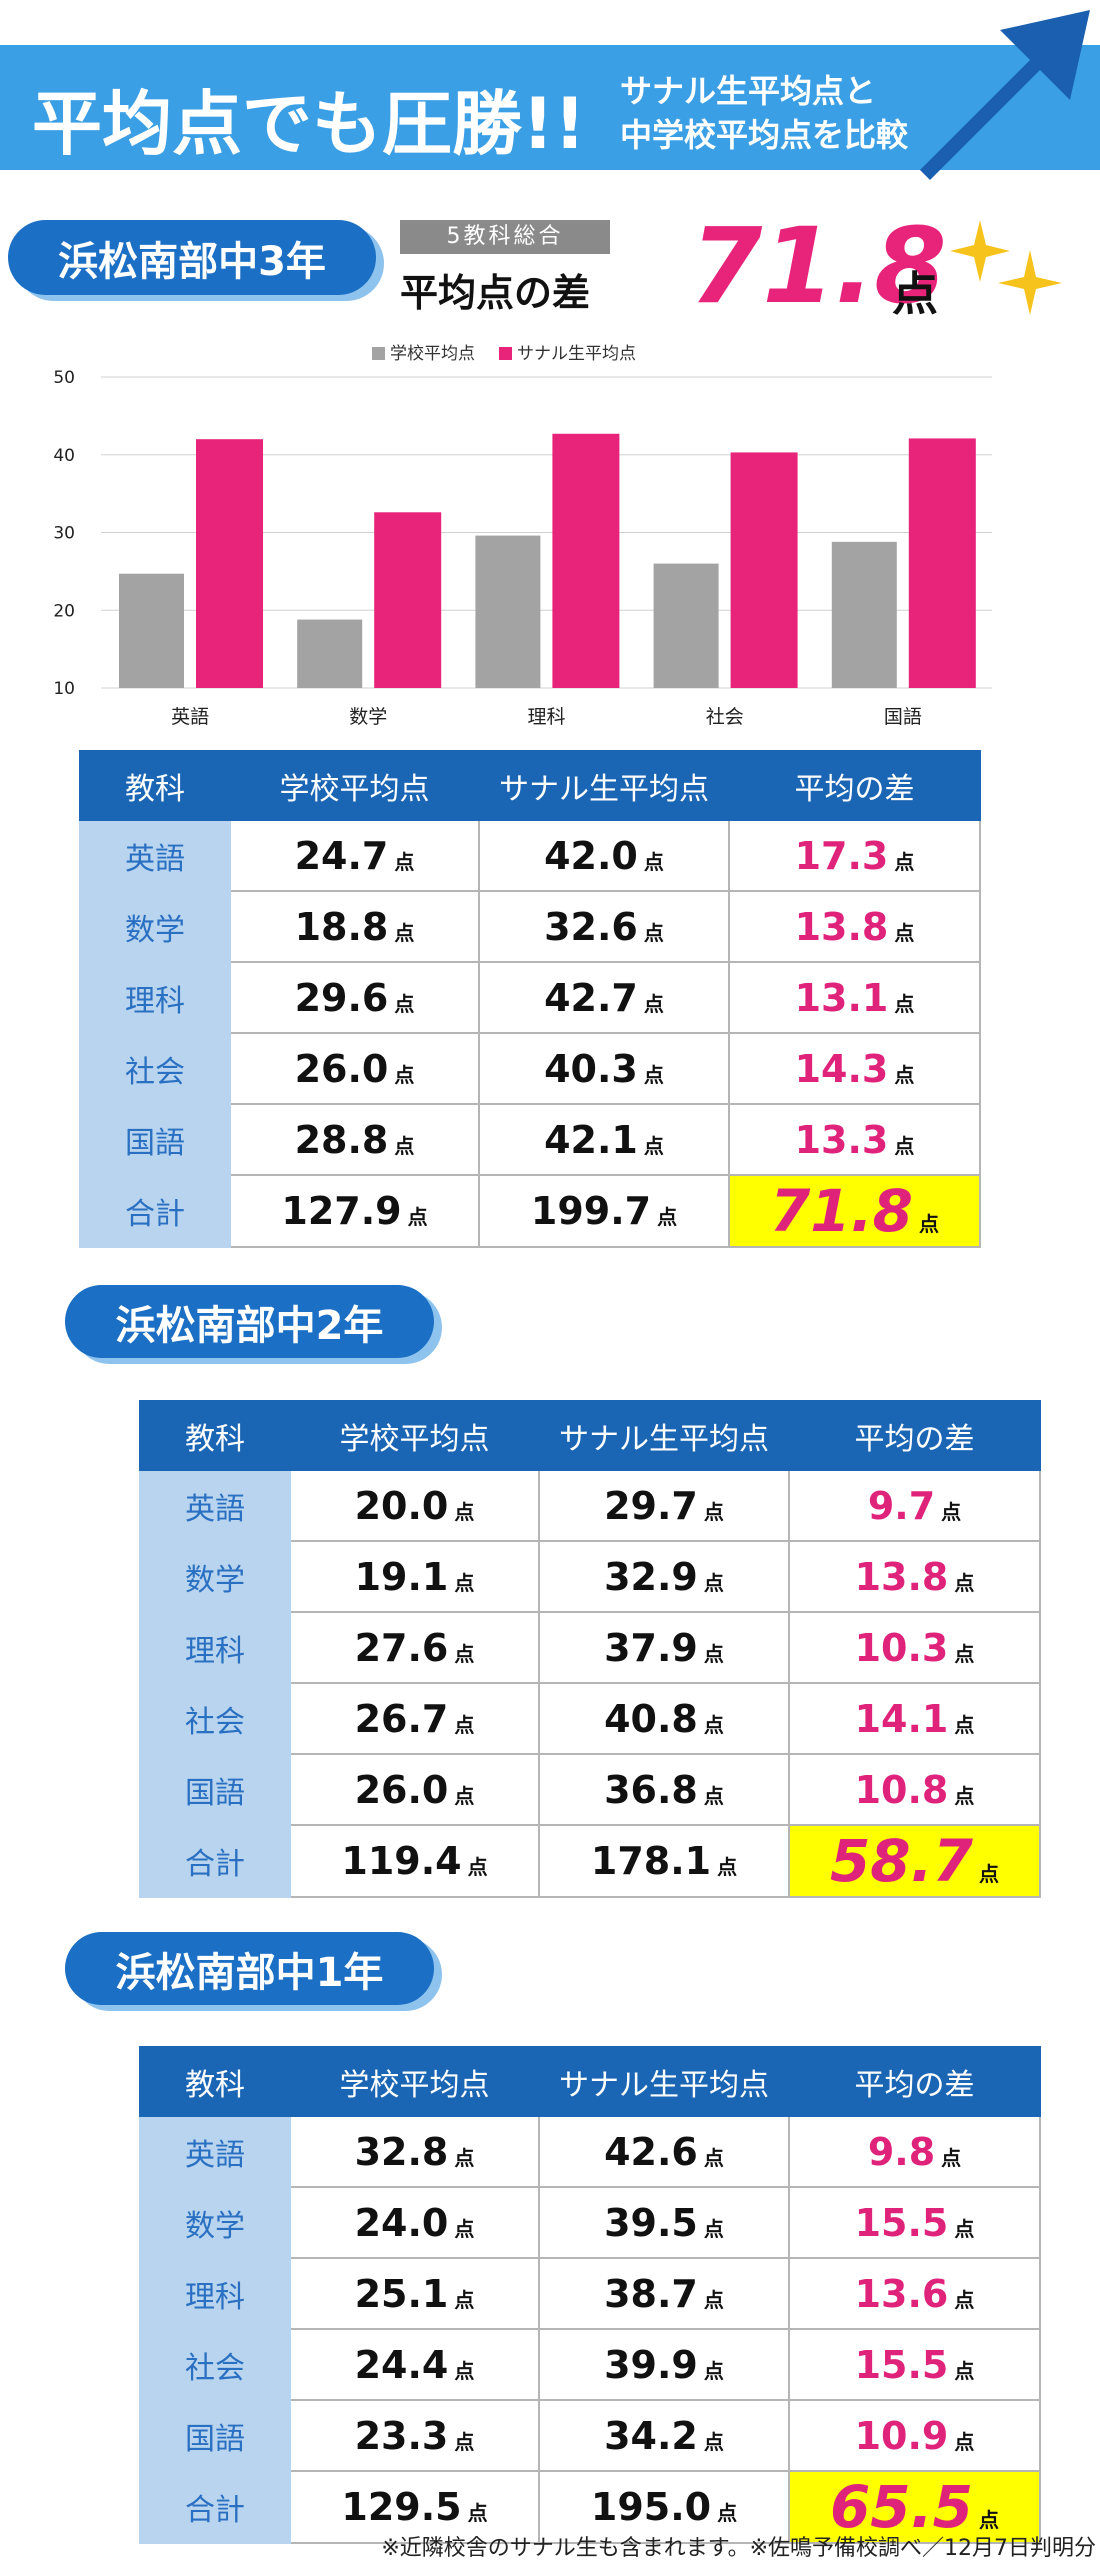 The height and width of the screenshot is (2565, 1100). What do you see at coordinates (651, 1576) in the screenshot?
I see `value: 32.9` at bounding box center [651, 1576].